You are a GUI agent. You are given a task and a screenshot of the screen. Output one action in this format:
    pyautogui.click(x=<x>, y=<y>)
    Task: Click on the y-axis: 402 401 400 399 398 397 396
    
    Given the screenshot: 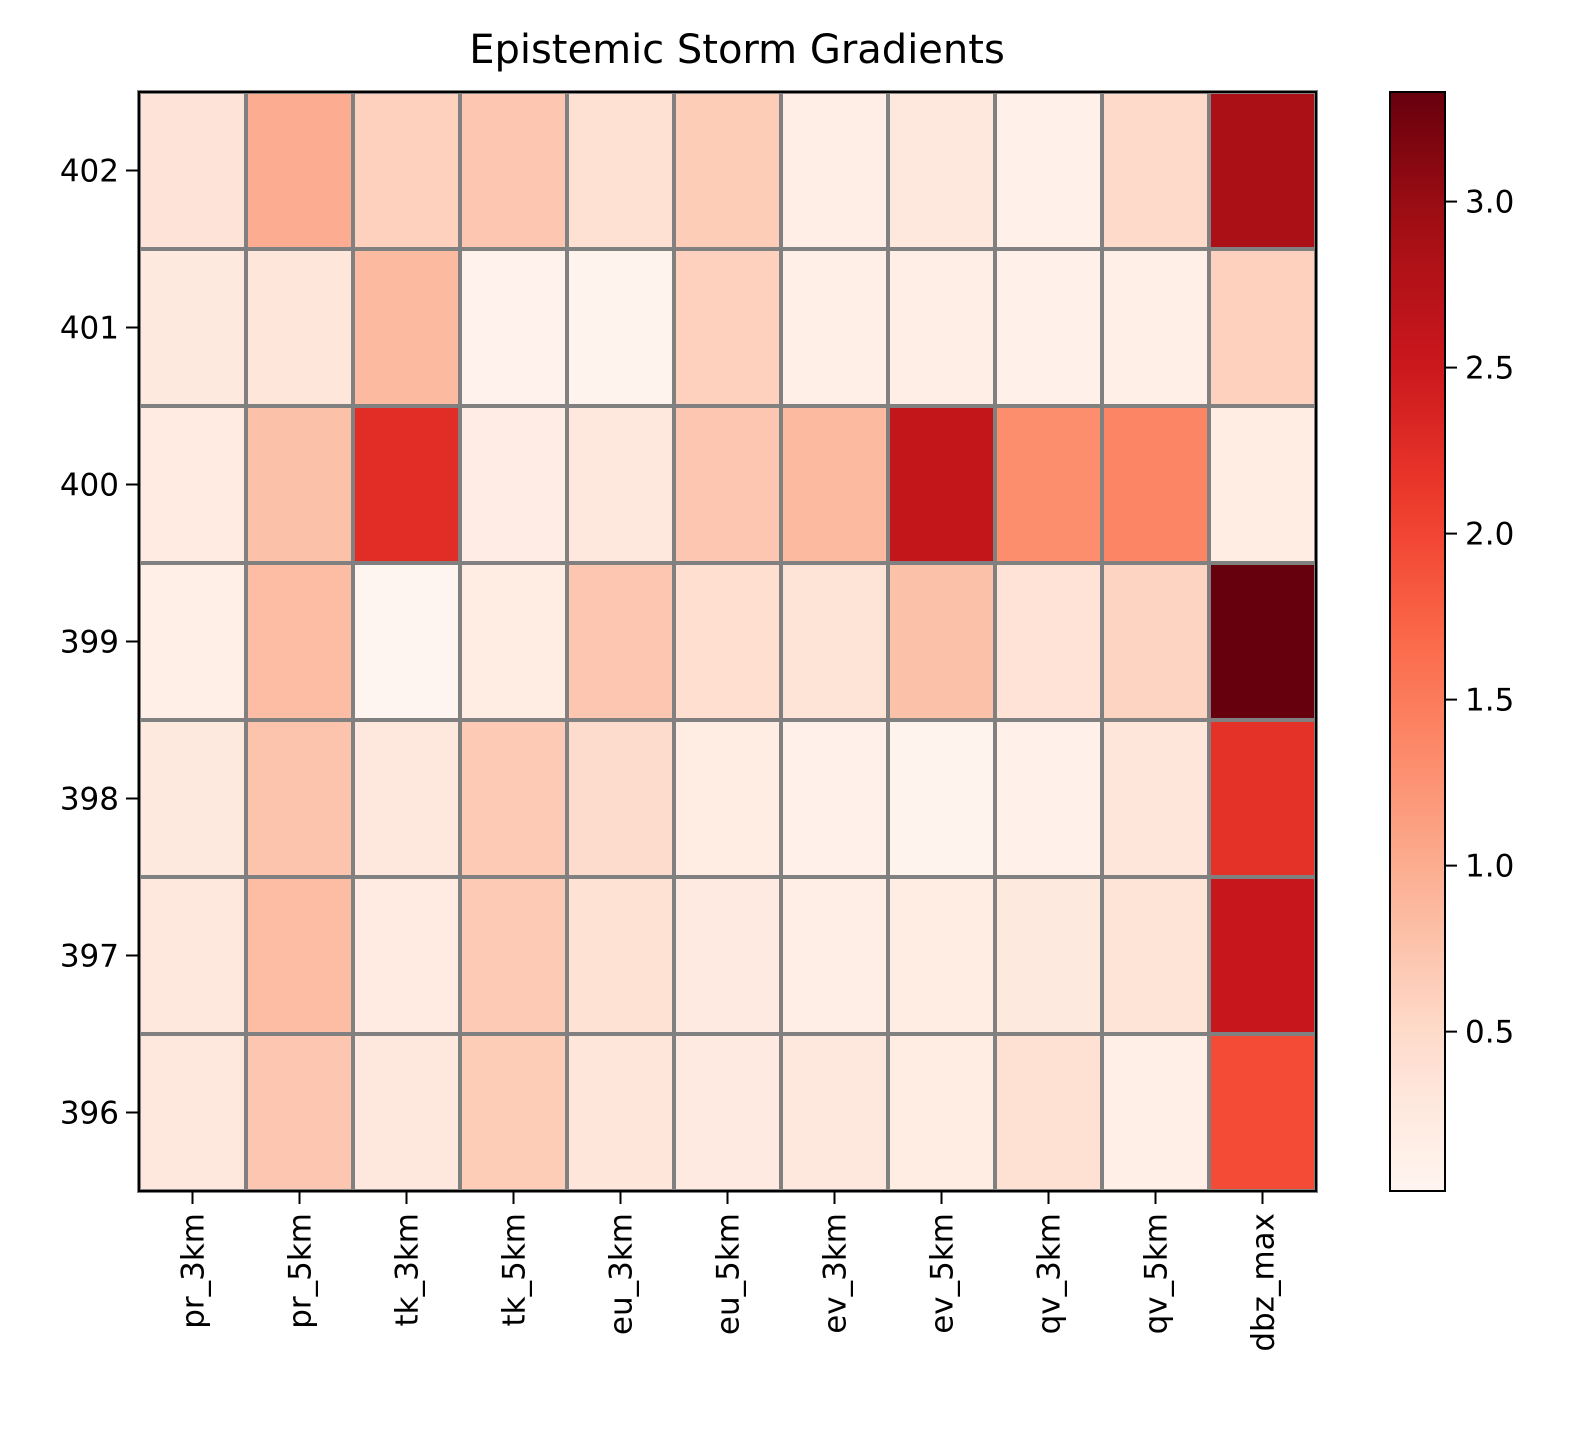 What is the action you would take?
    pyautogui.click(x=99, y=643)
    